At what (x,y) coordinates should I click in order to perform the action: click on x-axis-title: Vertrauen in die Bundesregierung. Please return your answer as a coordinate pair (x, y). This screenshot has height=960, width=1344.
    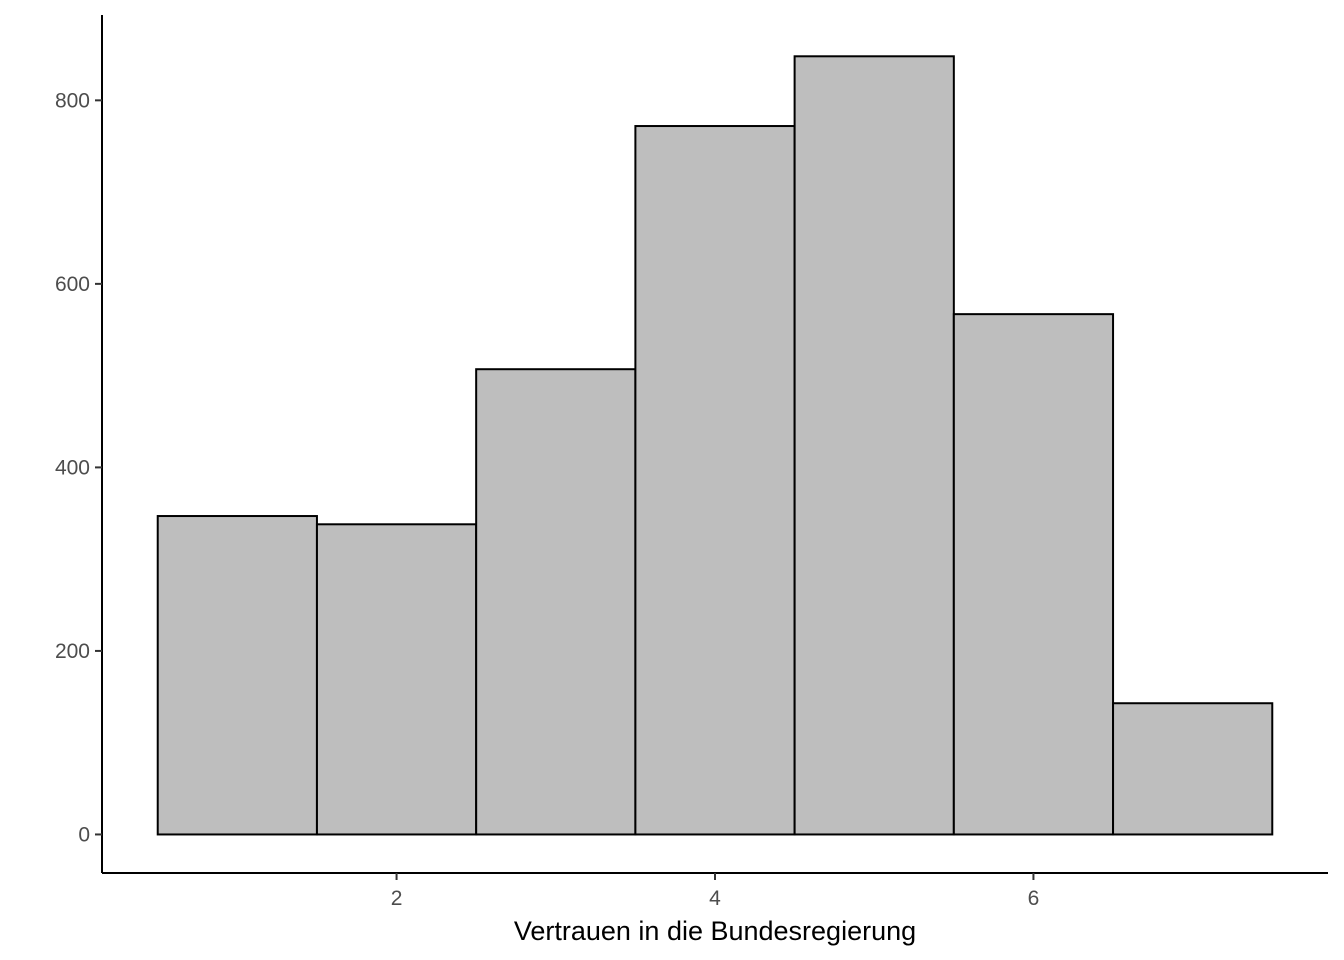
    Looking at the image, I should click on (715, 931).